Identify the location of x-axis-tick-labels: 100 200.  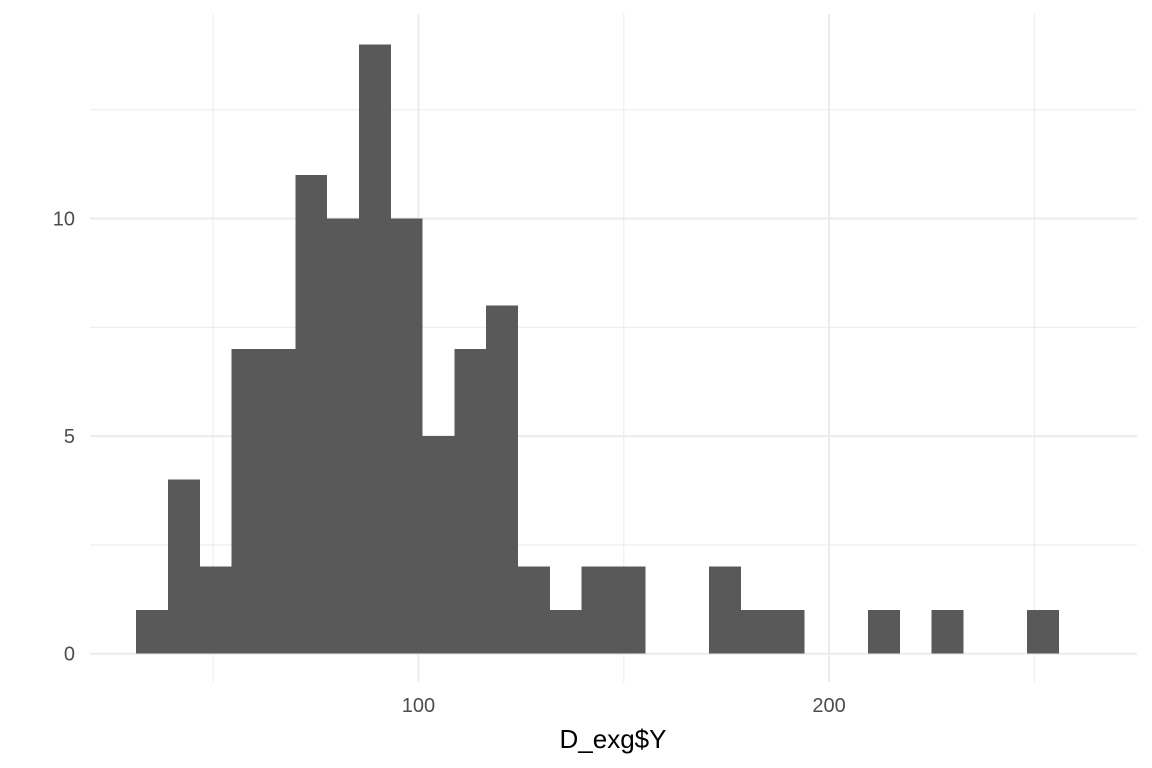
(624, 706).